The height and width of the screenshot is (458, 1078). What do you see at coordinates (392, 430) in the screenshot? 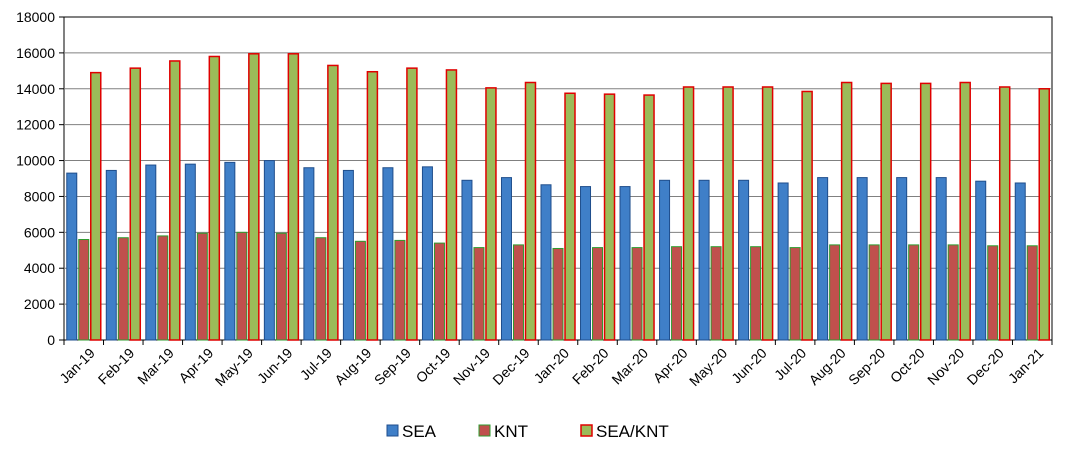
I see `legend-swatch-sea` at bounding box center [392, 430].